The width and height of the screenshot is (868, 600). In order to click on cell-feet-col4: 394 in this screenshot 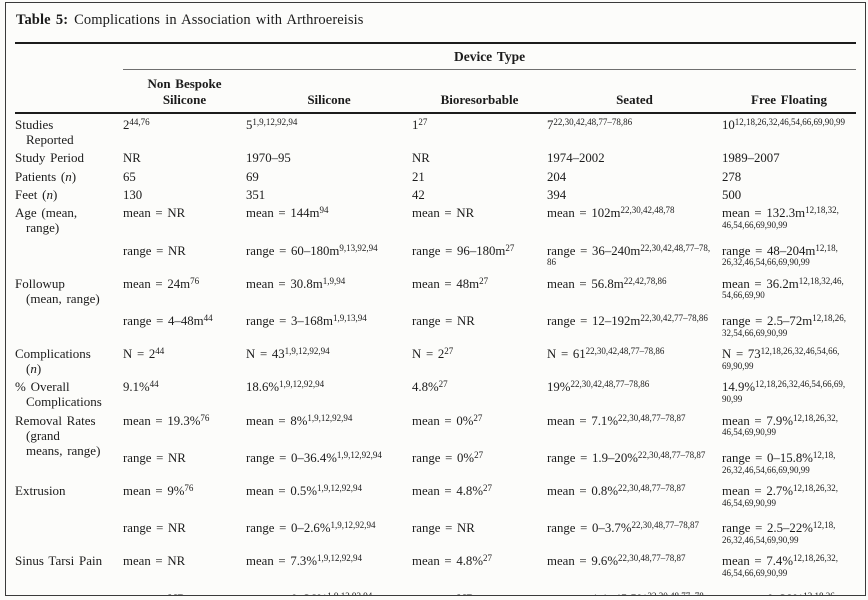, I will do `click(634, 193)`.